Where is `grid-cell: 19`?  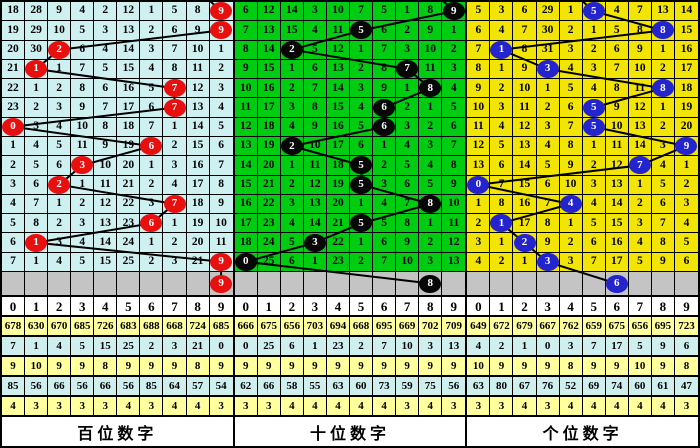 grid-cell: 19 is located at coordinates (338, 185).